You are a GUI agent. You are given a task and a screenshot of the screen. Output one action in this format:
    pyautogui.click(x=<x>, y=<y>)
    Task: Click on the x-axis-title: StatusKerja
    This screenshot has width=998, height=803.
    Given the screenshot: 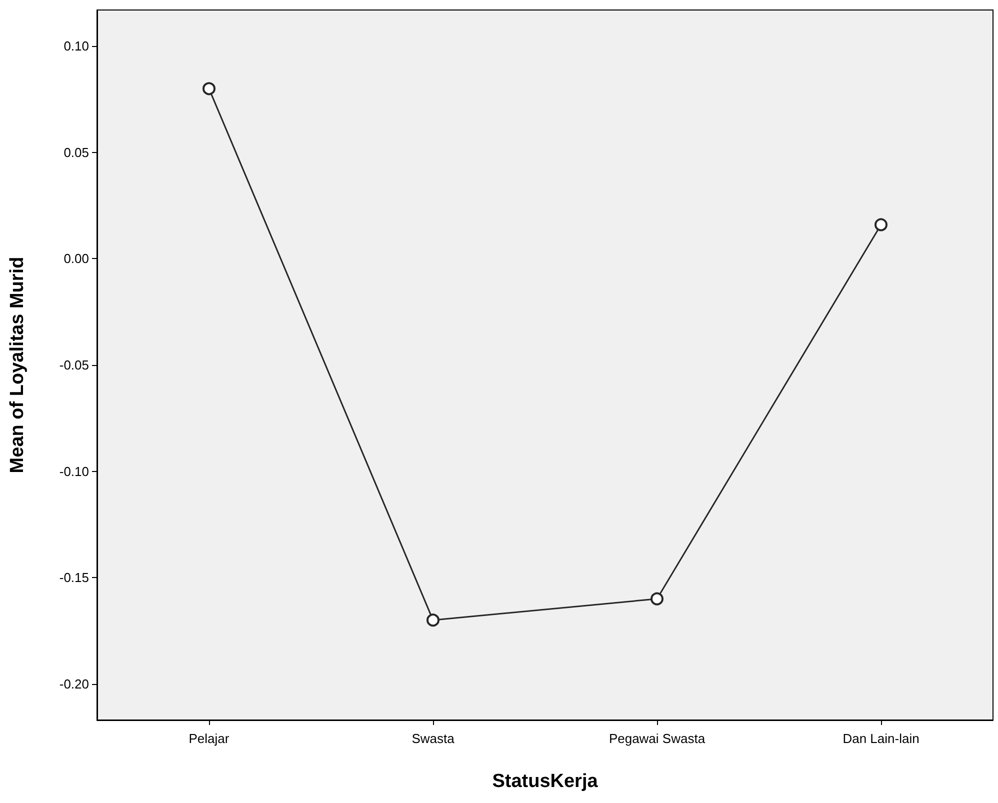 What is the action you would take?
    pyautogui.click(x=545, y=781)
    